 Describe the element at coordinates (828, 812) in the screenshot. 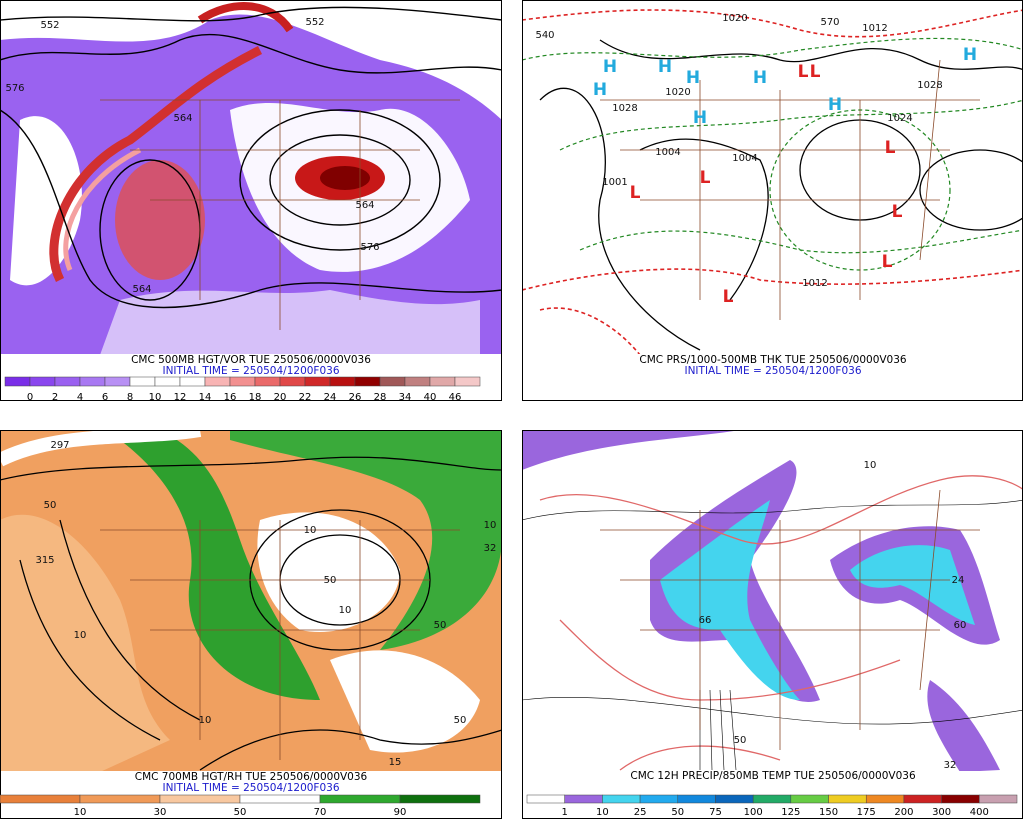

I see `colorbar-label: 150` at that location.